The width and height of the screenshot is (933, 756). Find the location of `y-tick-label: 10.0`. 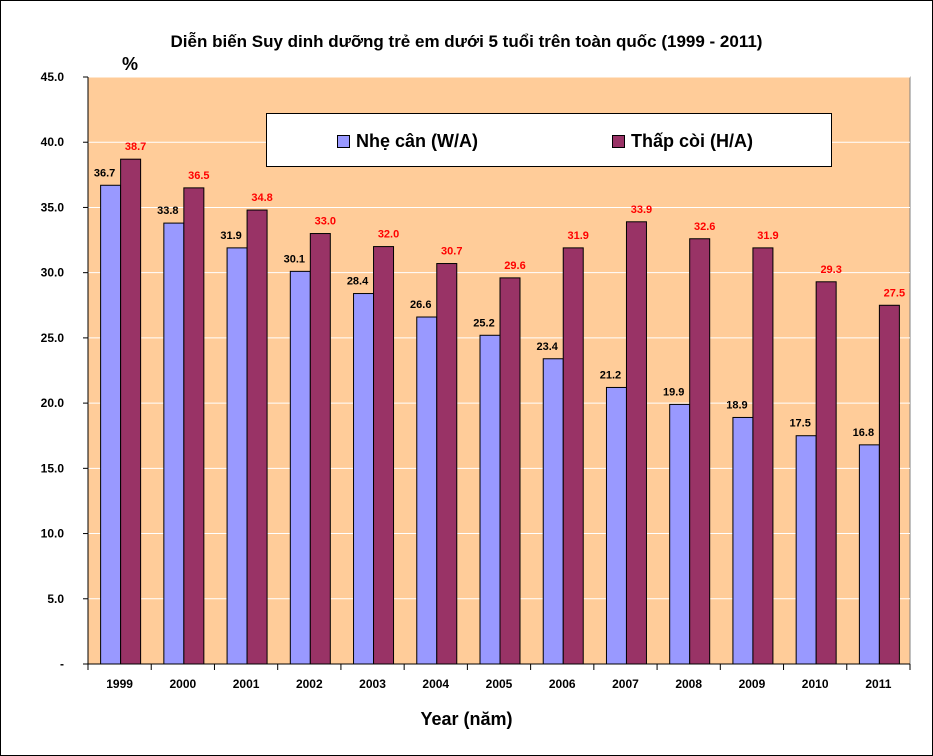

y-tick-label: 10.0 is located at coordinates (53, 534).